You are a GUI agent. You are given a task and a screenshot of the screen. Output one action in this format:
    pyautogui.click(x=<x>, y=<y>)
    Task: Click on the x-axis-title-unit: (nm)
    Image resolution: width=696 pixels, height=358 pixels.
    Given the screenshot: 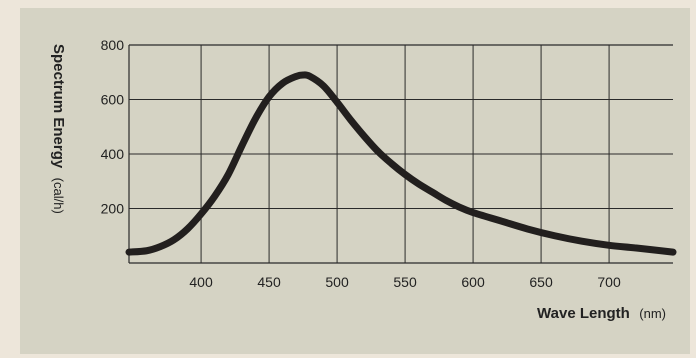 What is the action you would take?
    pyautogui.click(x=652, y=313)
    